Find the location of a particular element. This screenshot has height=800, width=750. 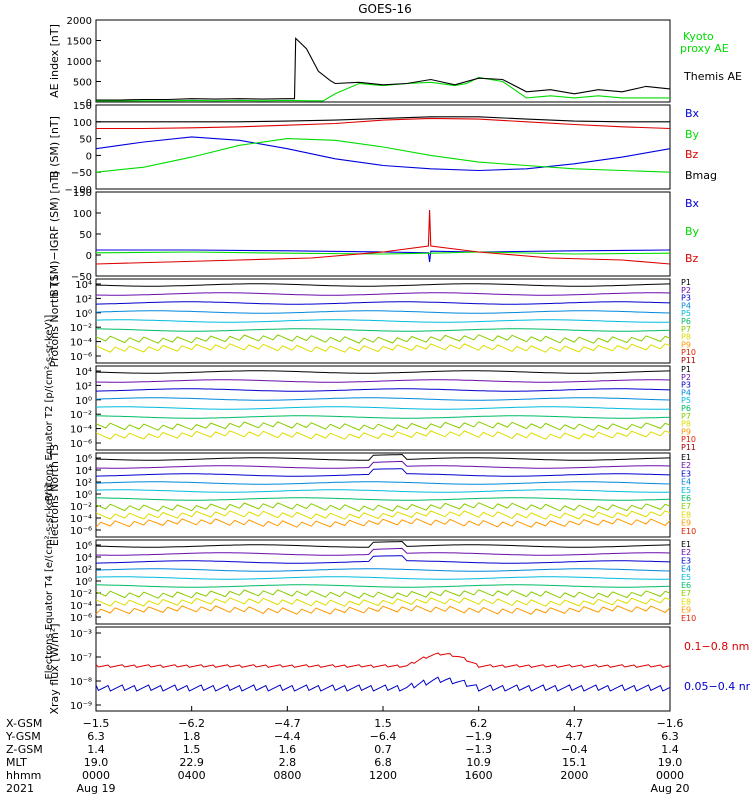

series-line-by is located at coordinates (383, 155).